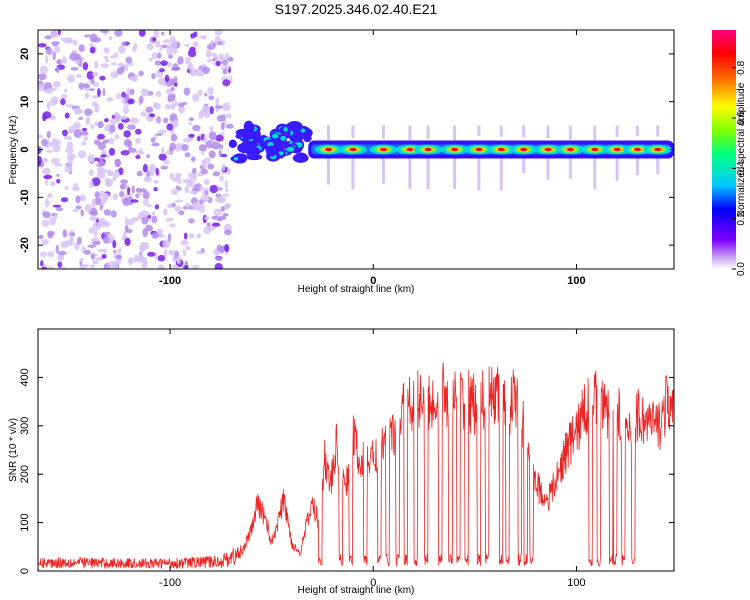  I want to click on streak-above, so click(479, 130).